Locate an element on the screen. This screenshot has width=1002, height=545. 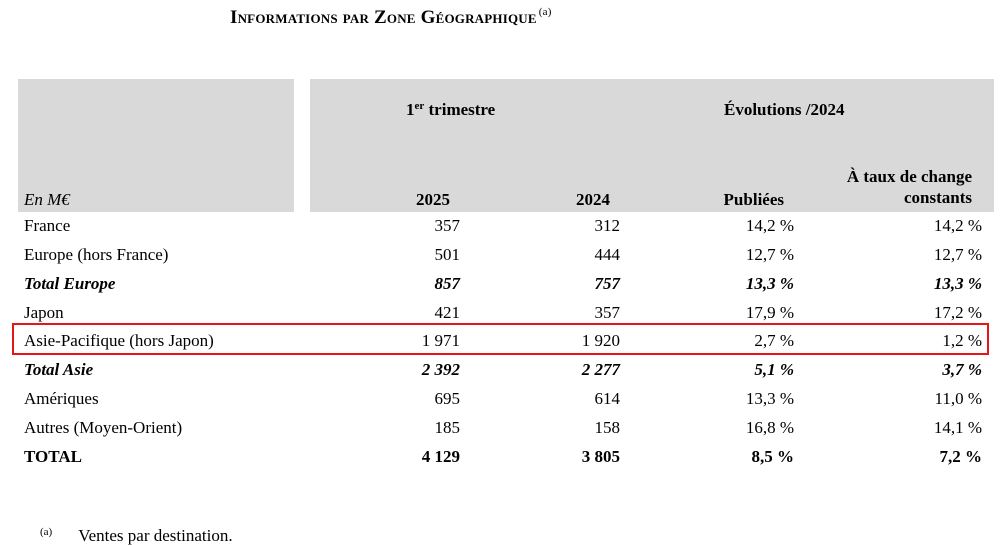
row-publiees: 12,7 % is located at coordinates (769, 254).